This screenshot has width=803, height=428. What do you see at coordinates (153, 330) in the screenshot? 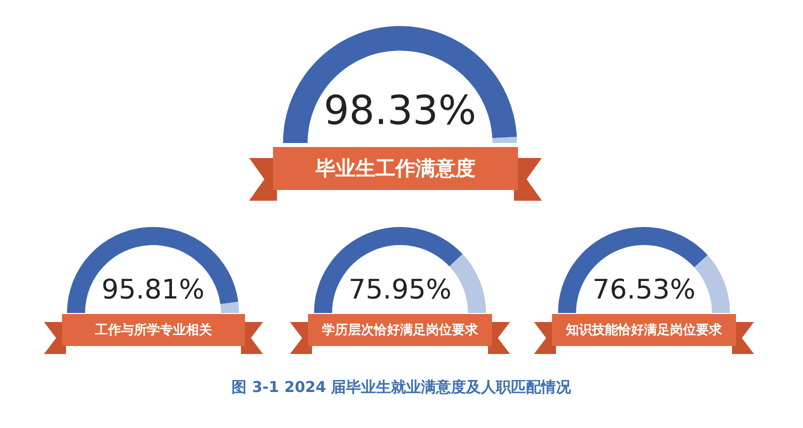
I see `text: 工作与所学专业相关` at bounding box center [153, 330].